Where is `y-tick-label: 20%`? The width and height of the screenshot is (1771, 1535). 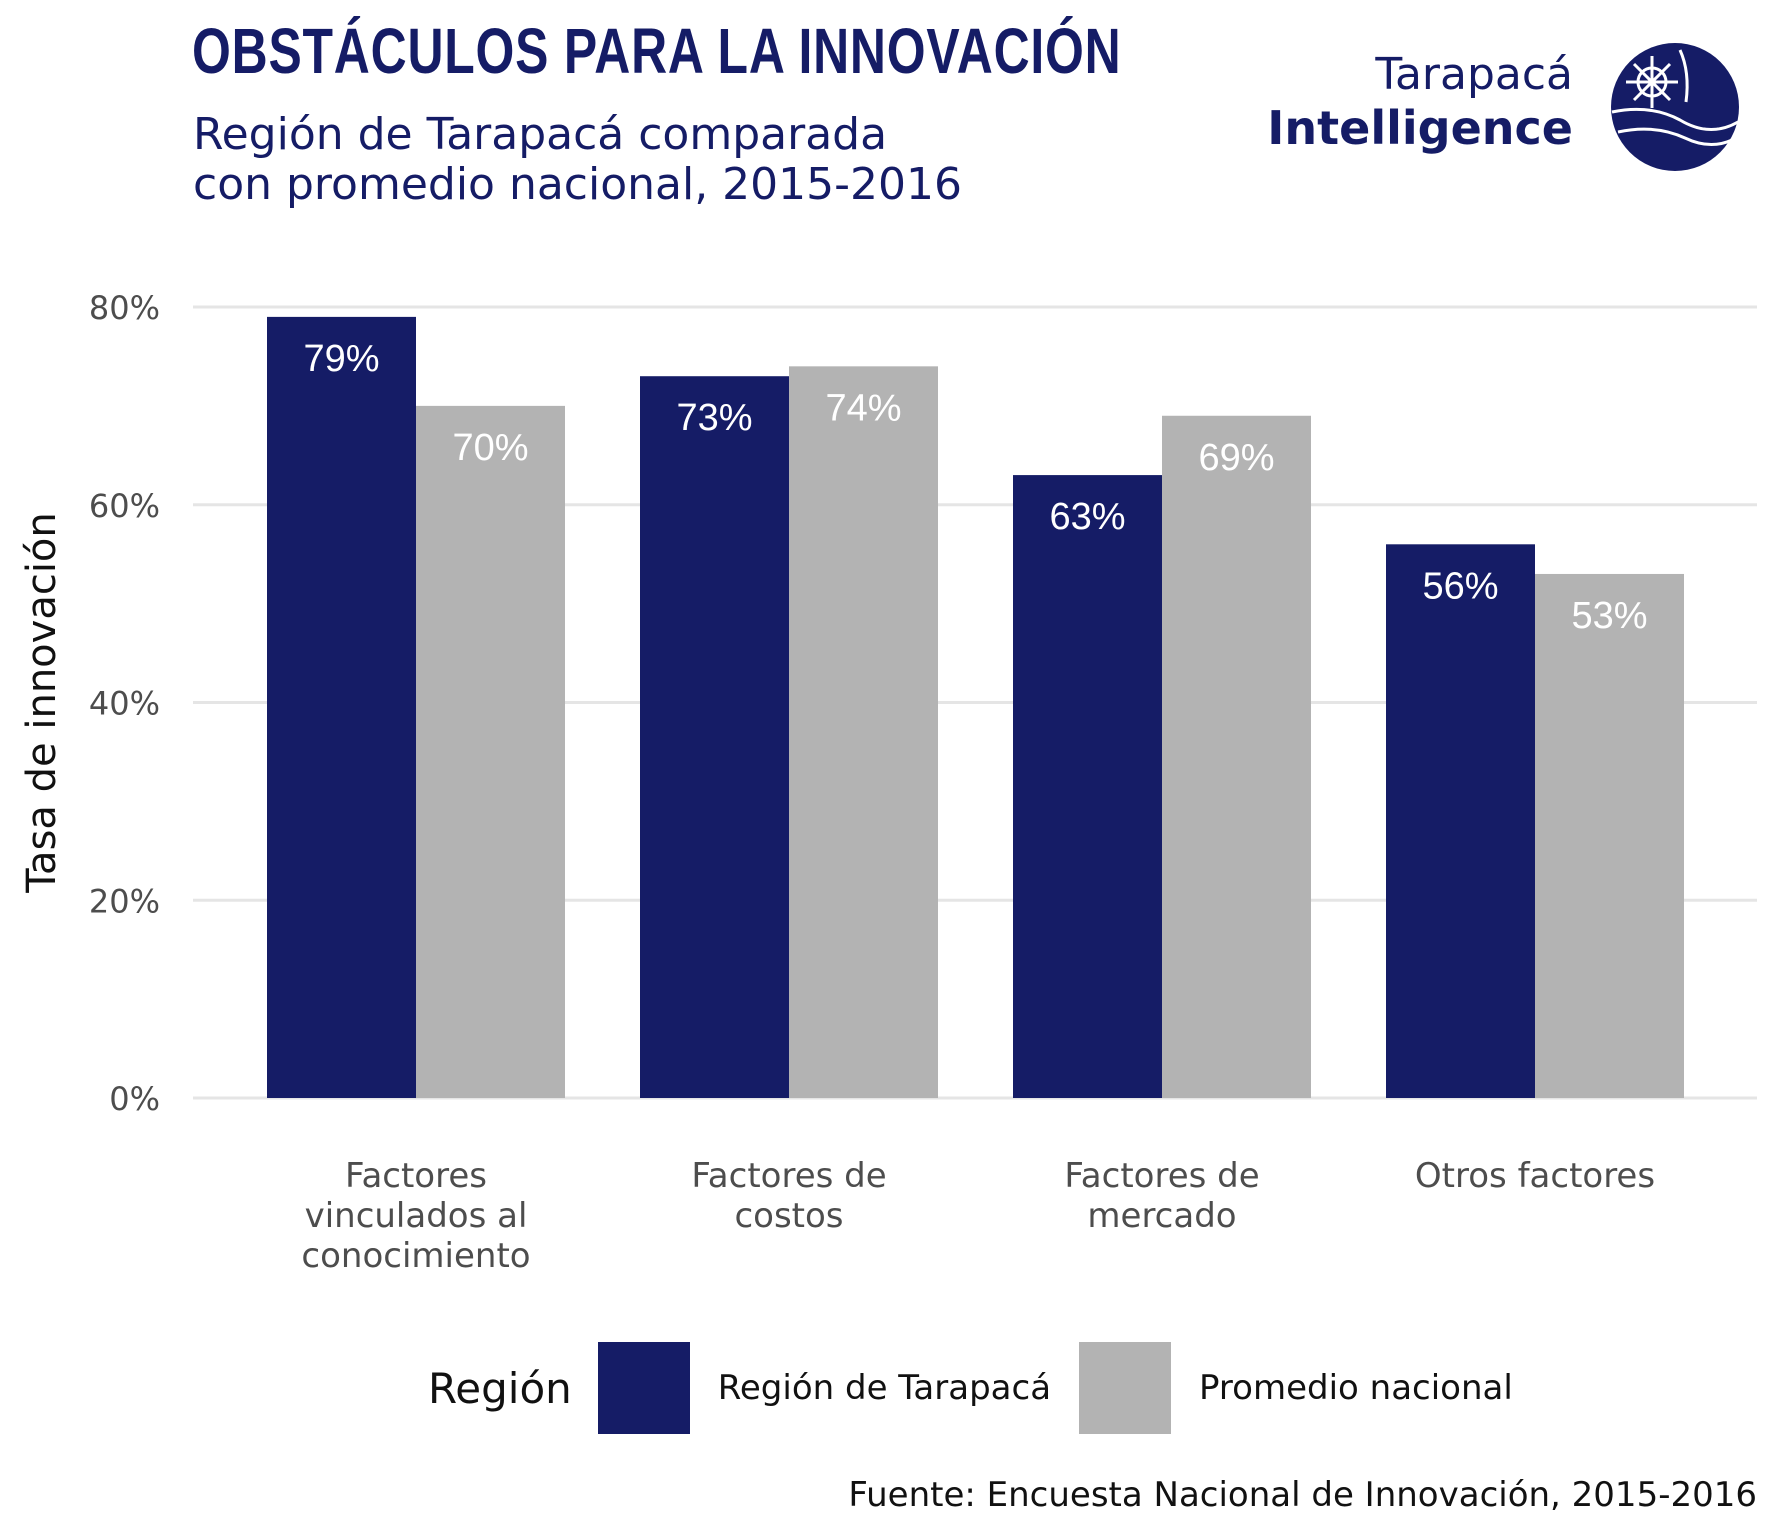
y-tick-label: 20% is located at coordinates (124, 901).